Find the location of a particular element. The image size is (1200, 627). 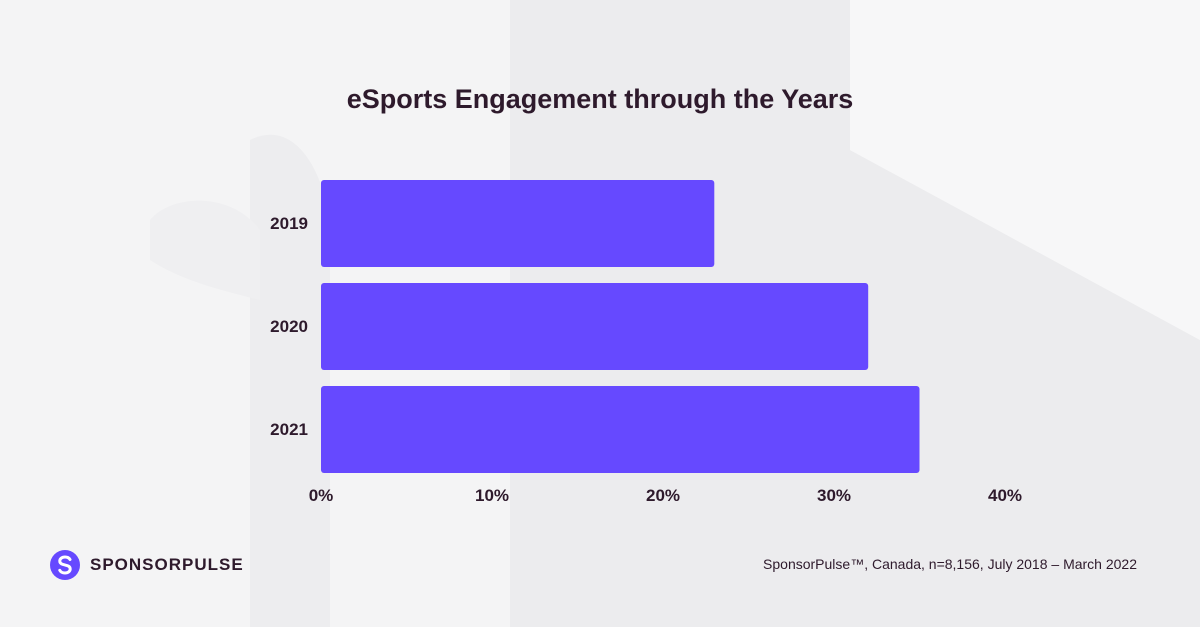

bar-2021 is located at coordinates (620, 429).